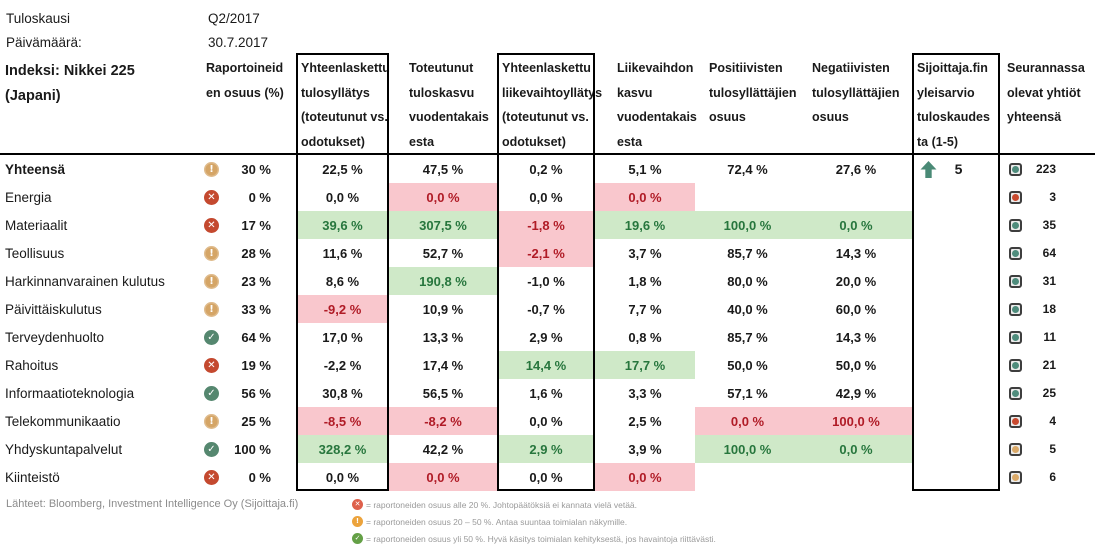 This screenshot has width=1095, height=547. I want to click on reported-share-cell: ✕ 19 %, so click(245, 365).